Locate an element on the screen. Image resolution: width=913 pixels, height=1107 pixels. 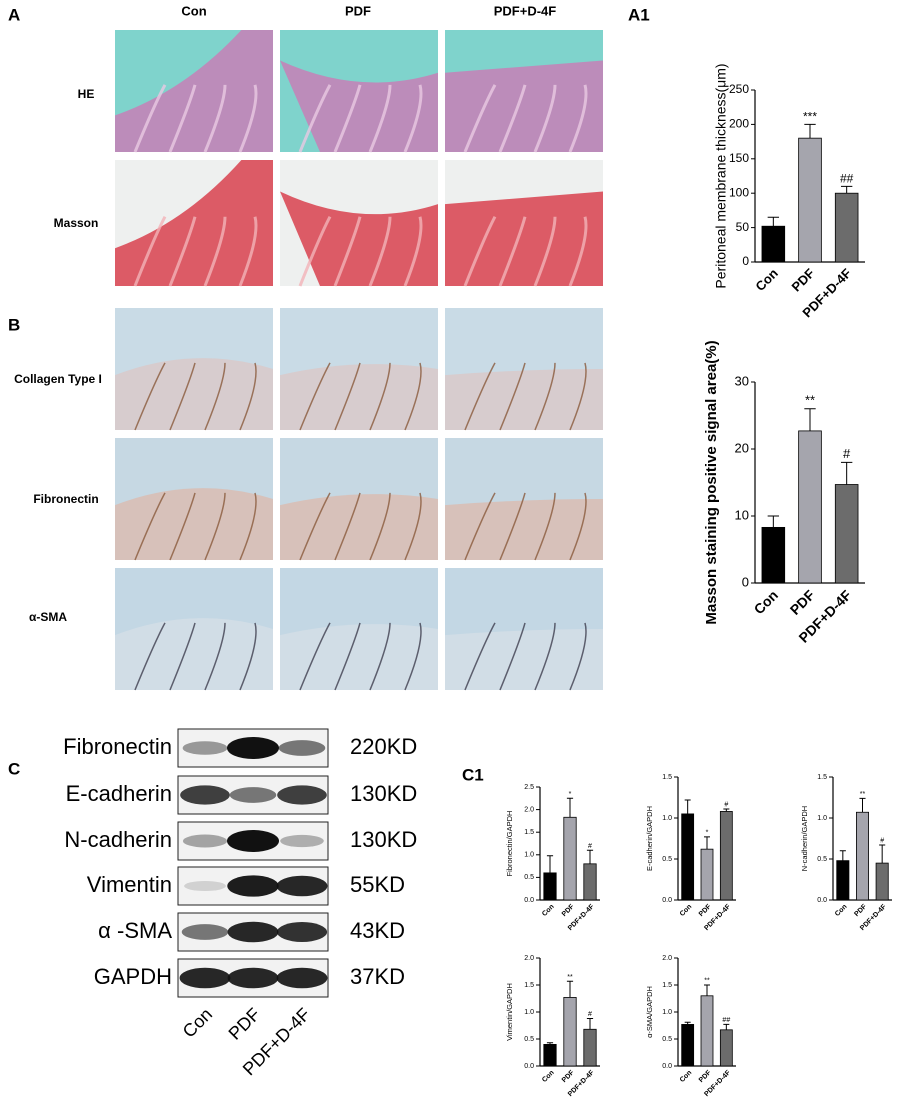
significance-mark: *** is located at coordinates (810, 116).